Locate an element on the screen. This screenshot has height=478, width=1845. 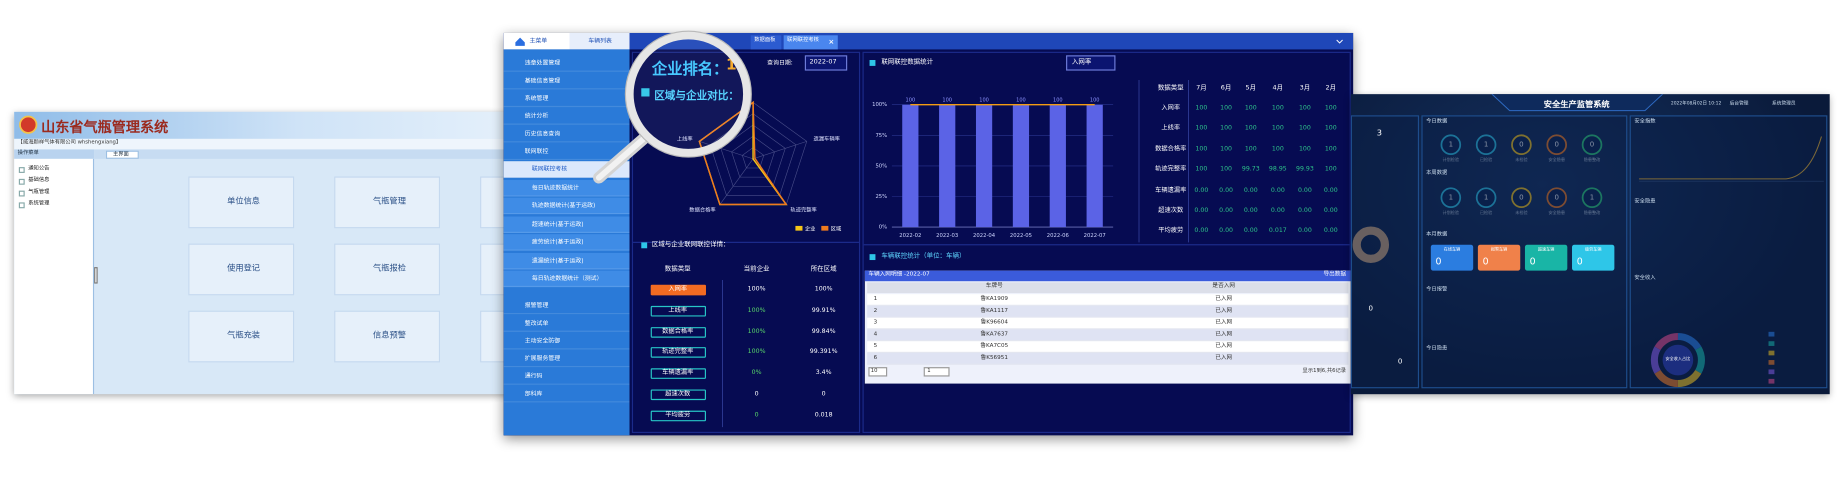
list-header is located at coordinates (1108, 287).